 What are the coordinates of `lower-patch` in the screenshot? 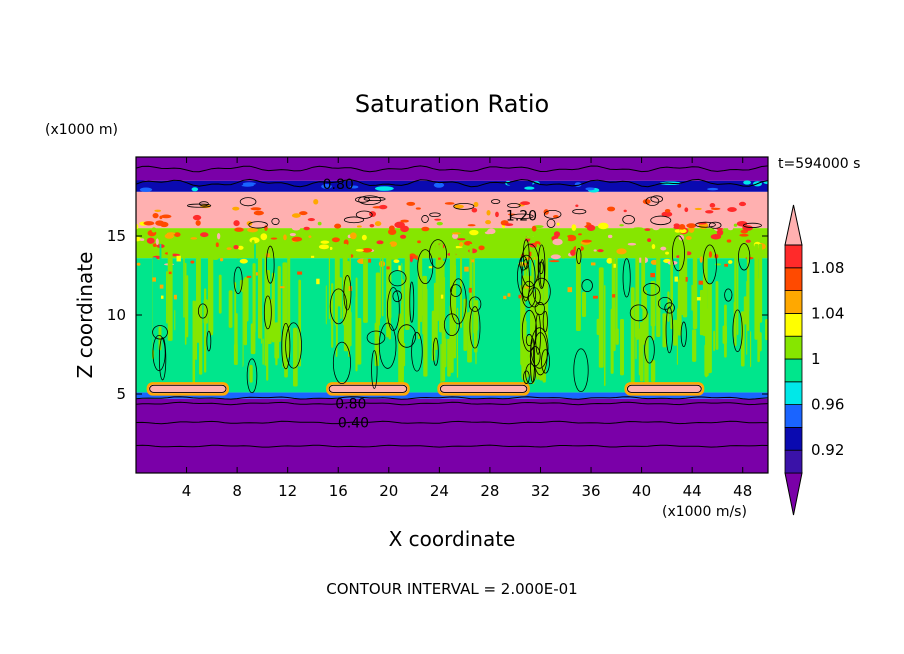 It's located at (368, 389).